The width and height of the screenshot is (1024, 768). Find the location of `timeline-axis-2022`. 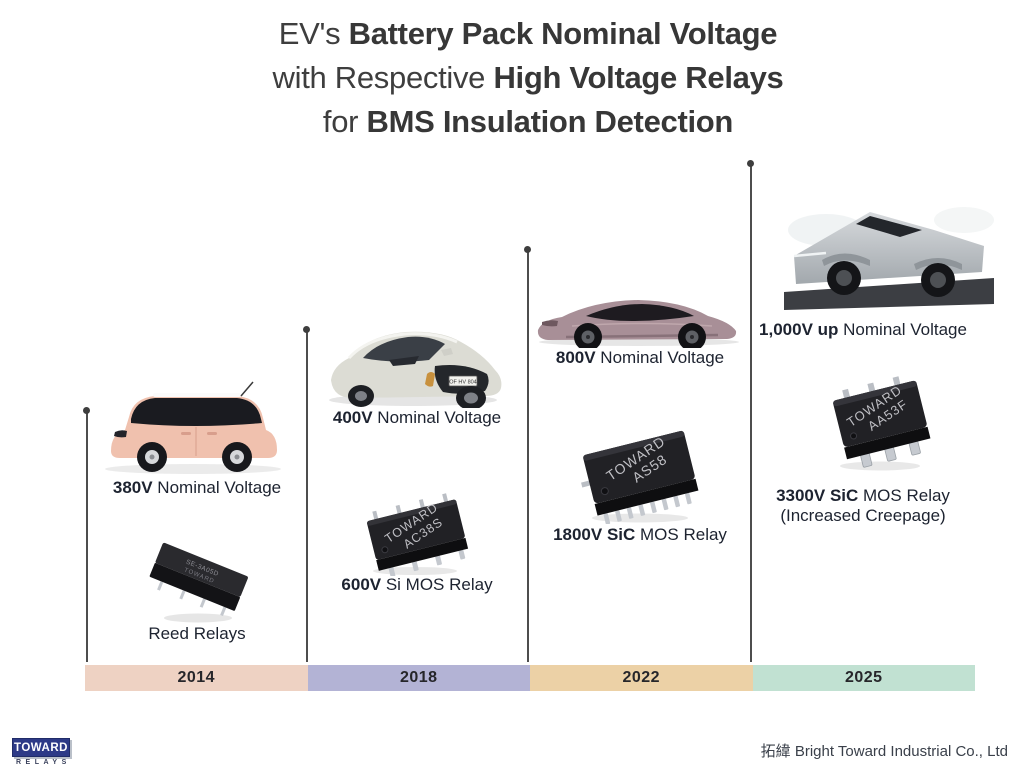

timeline-axis-2022 is located at coordinates (528, 456).